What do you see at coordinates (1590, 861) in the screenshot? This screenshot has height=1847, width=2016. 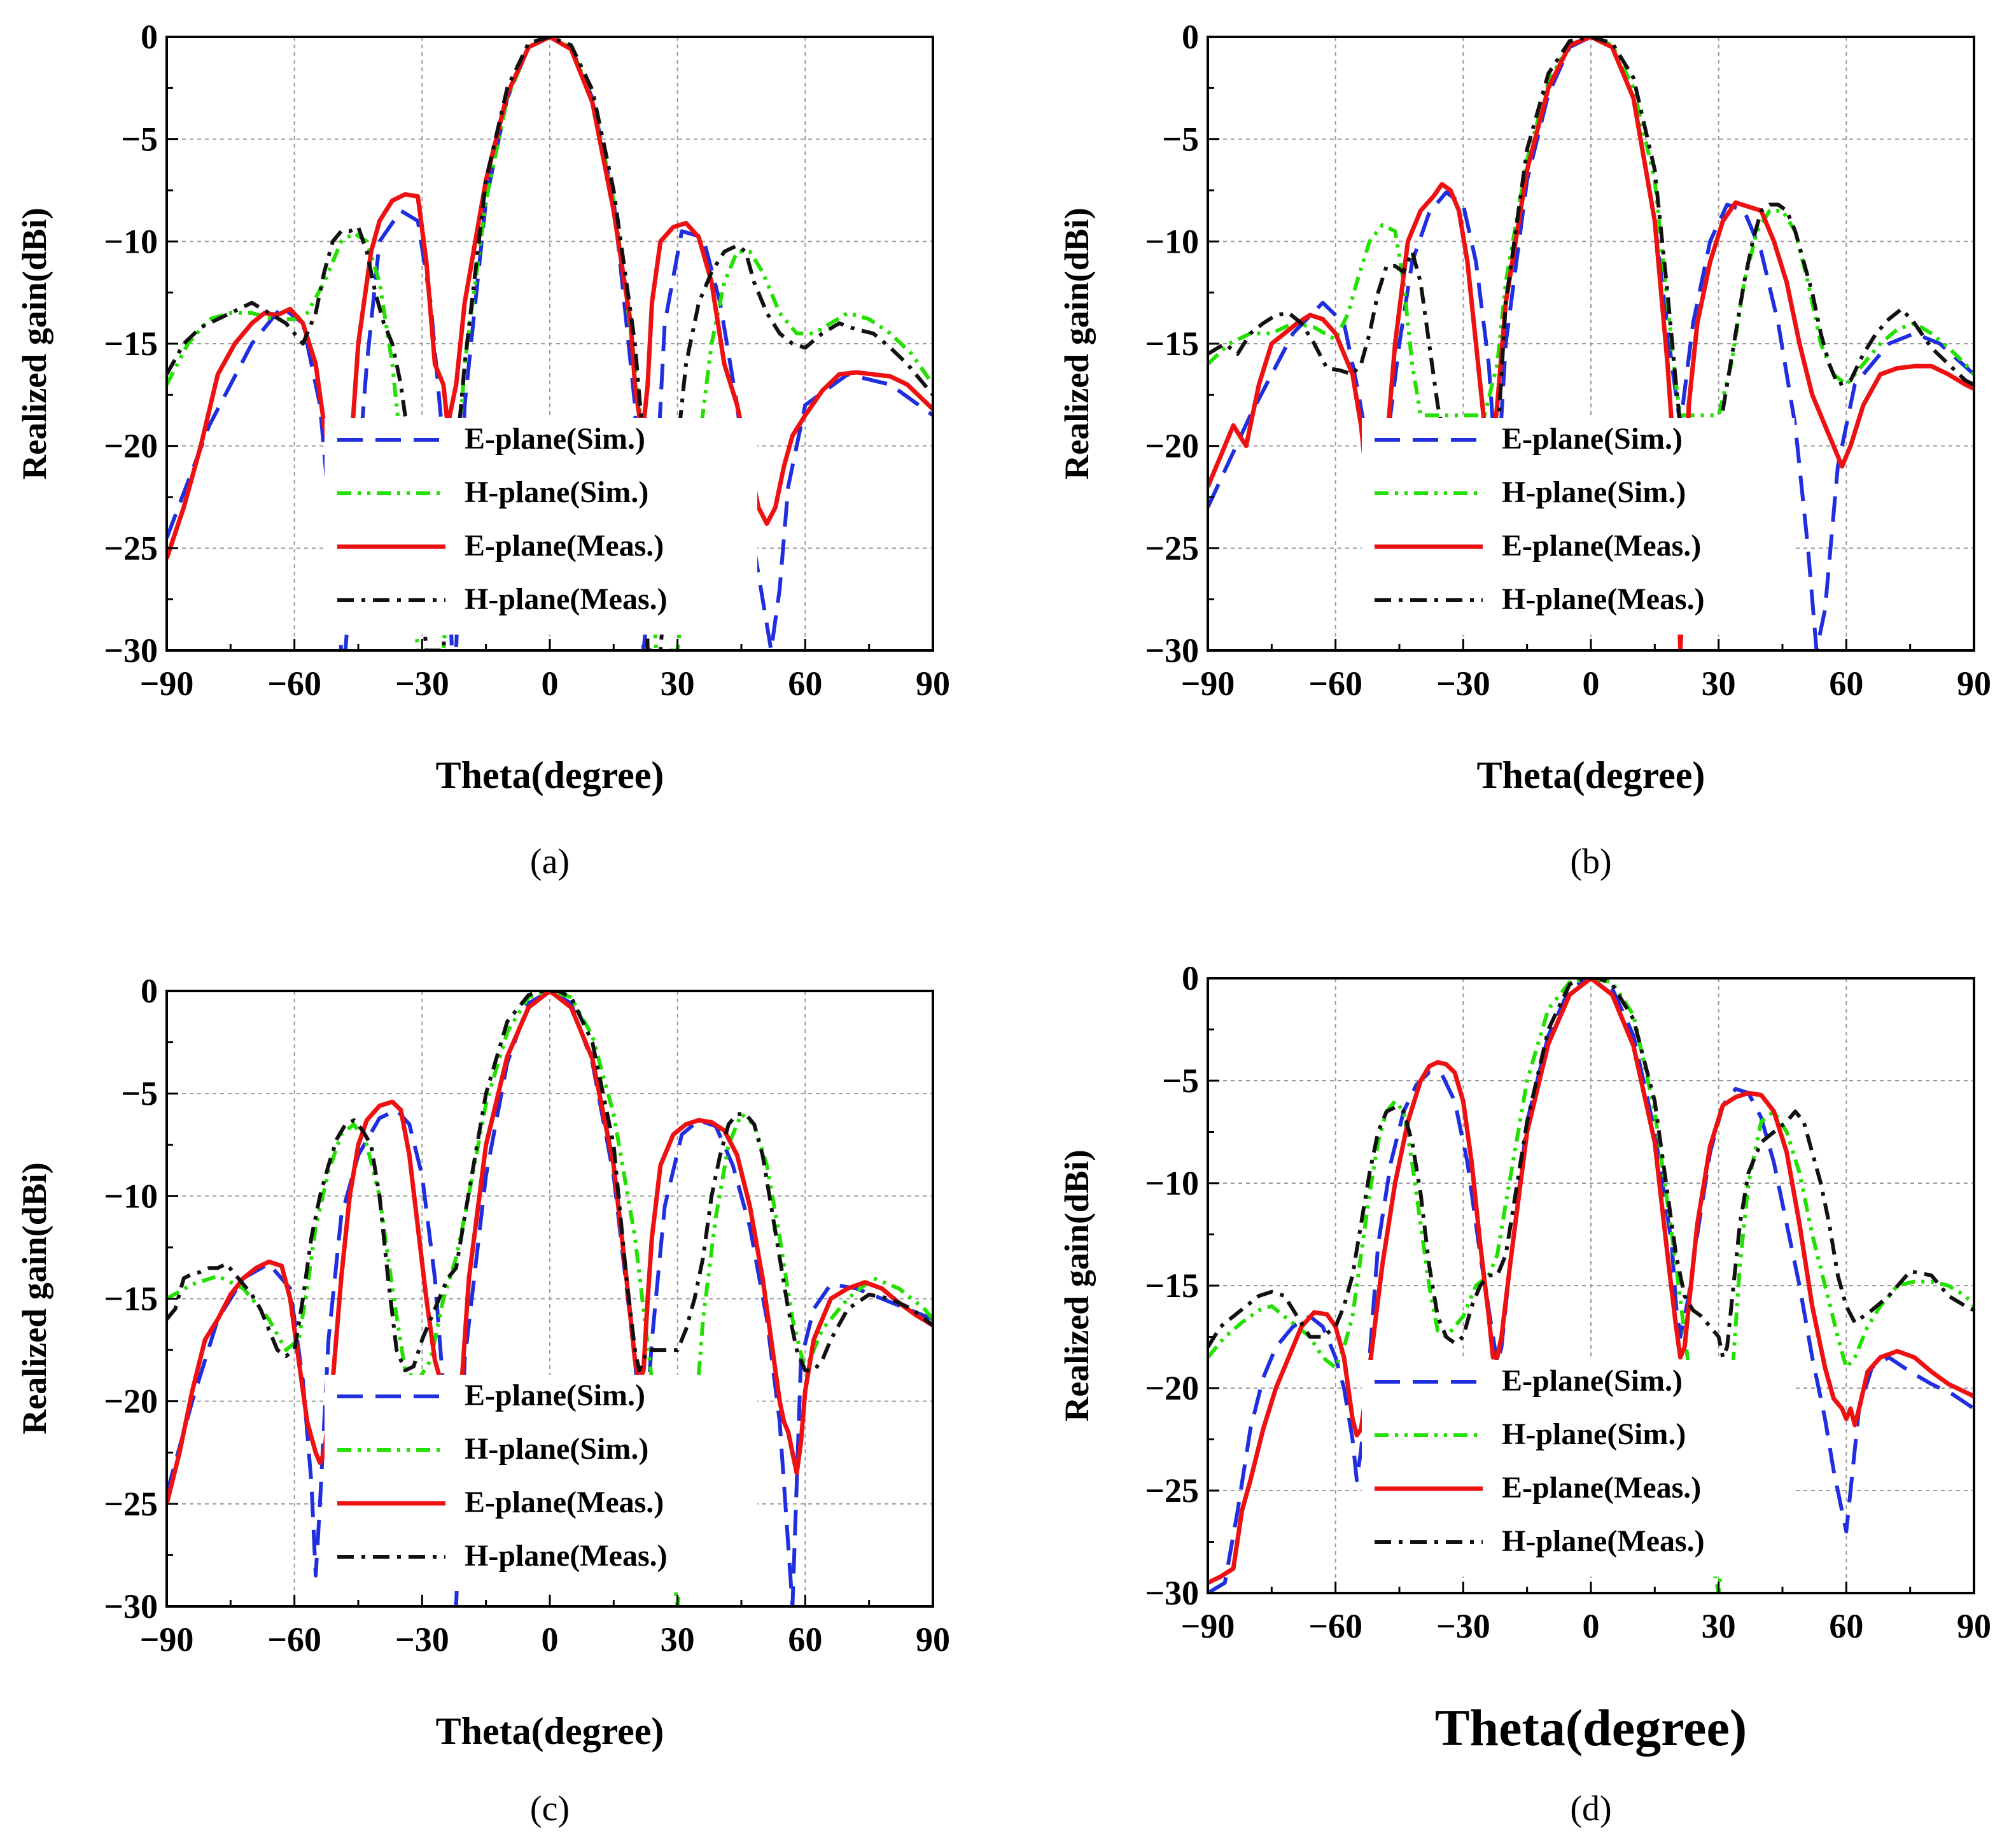 I see `panel-caption: (b)` at bounding box center [1590, 861].